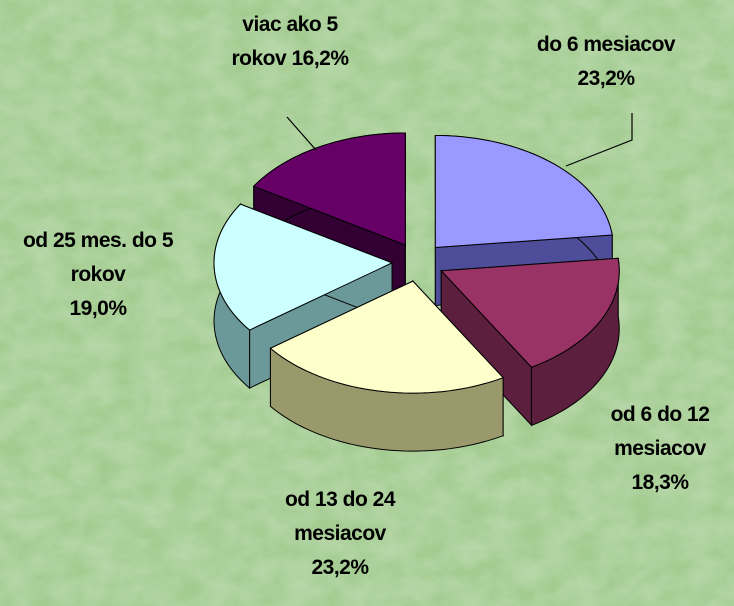 The image size is (734, 606). Describe the element at coordinates (340, 516) in the screenshot. I see `category-label: od 13 do 24 mesiacov` at that location.